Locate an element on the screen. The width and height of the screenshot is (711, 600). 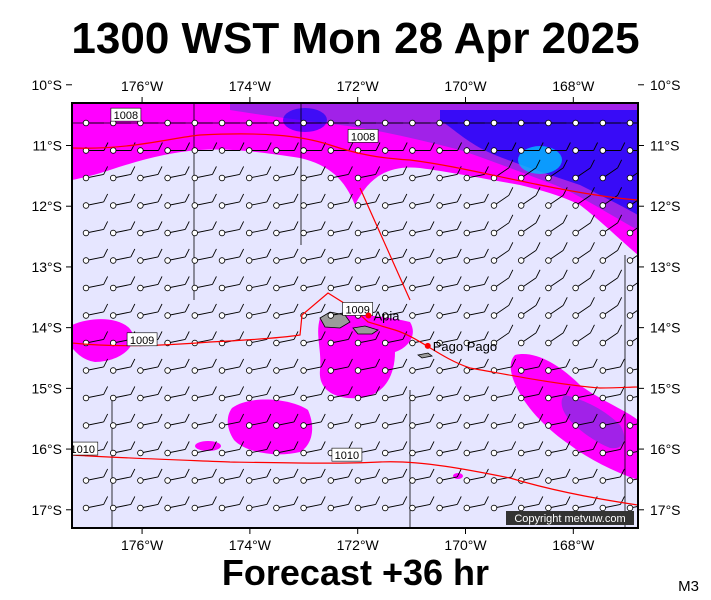
isobar-label: 1008 is located at coordinates (363, 136).